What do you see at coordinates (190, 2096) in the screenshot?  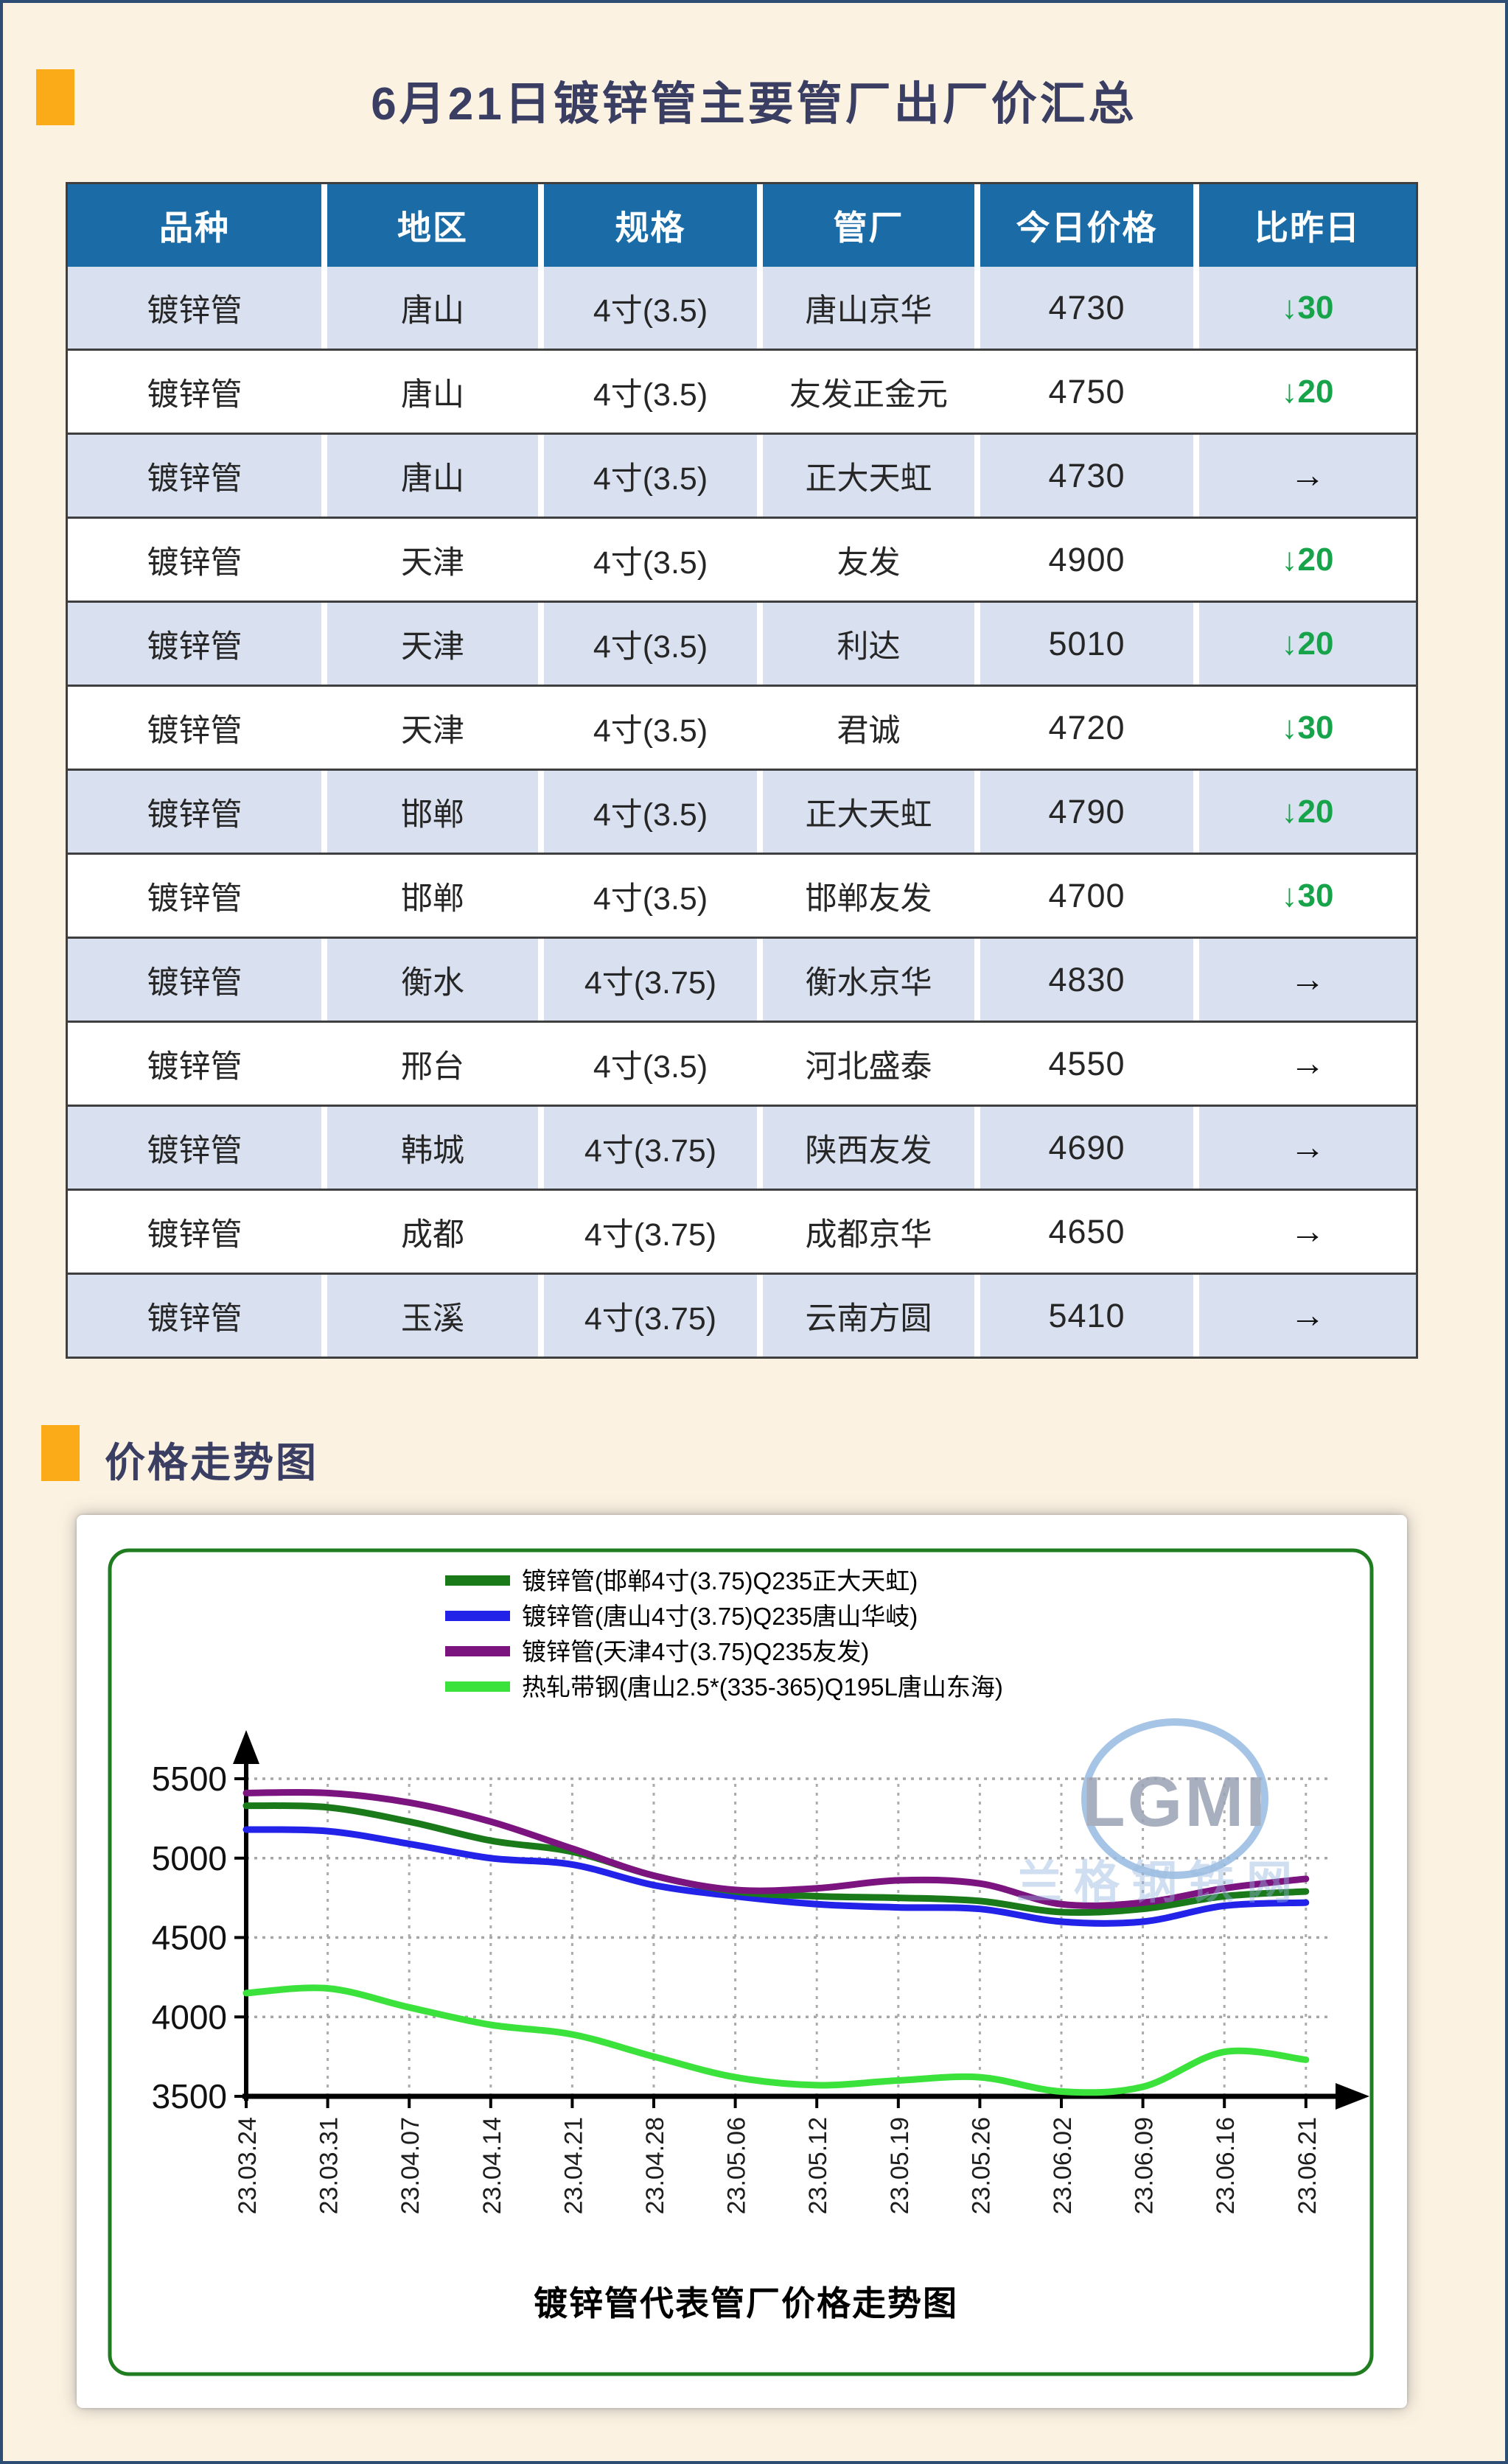 I see `y-tick-label: 3500` at bounding box center [190, 2096].